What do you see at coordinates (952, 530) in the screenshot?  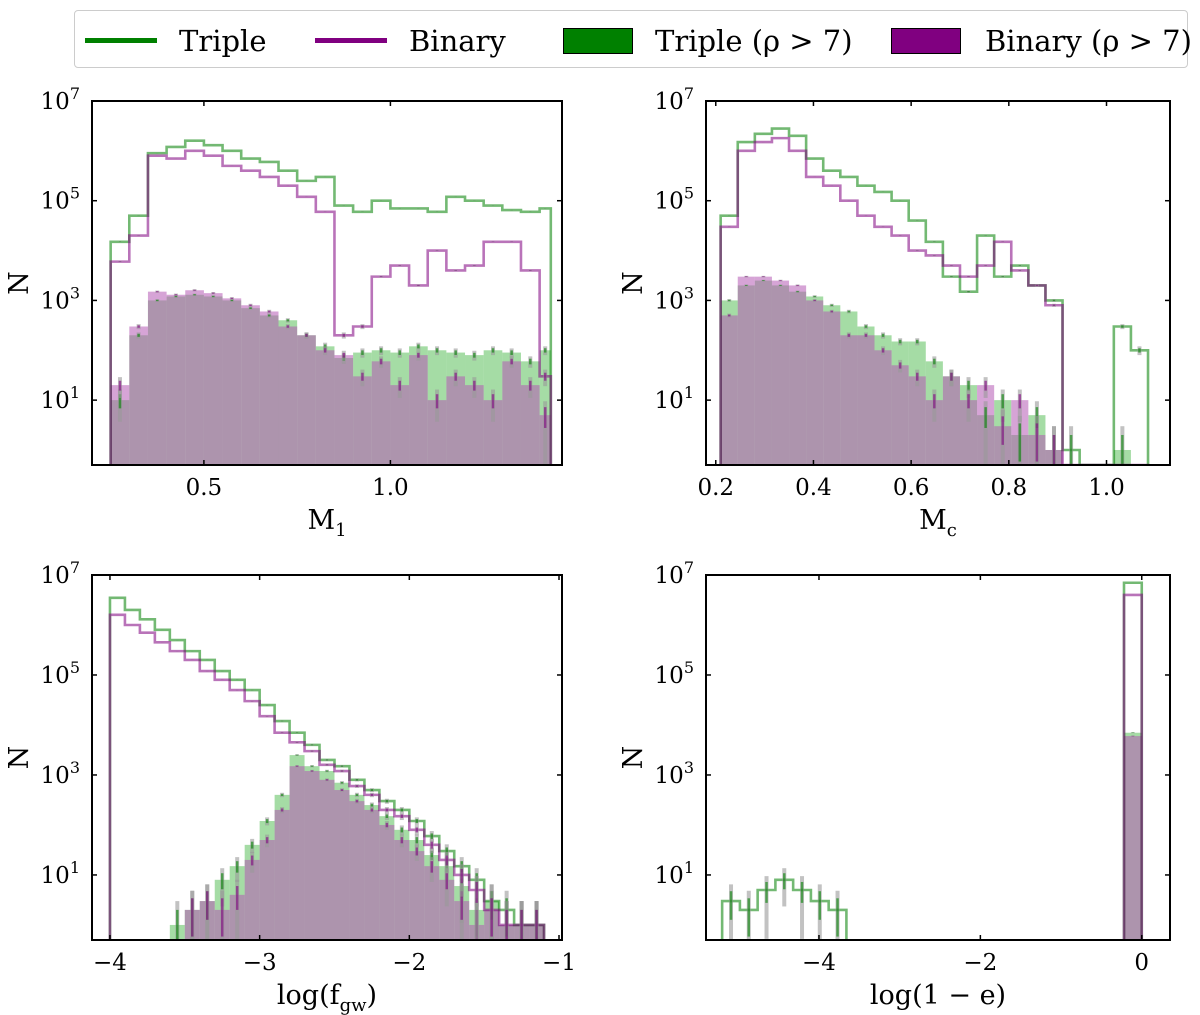 I see `x-axis-label-subscript: c` at bounding box center [952, 530].